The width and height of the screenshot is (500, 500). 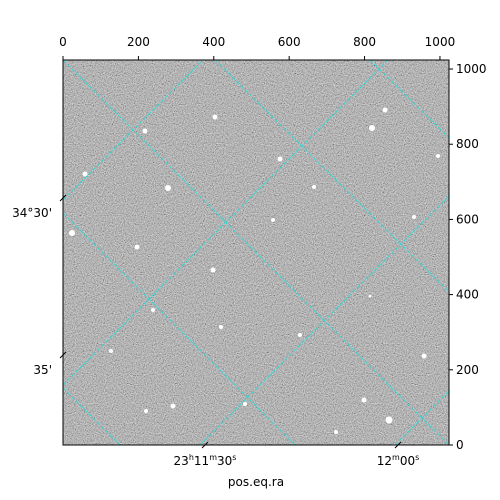 What do you see at coordinates (289, 42) in the screenshot?
I see `x-tick-label: 600` at bounding box center [289, 42].